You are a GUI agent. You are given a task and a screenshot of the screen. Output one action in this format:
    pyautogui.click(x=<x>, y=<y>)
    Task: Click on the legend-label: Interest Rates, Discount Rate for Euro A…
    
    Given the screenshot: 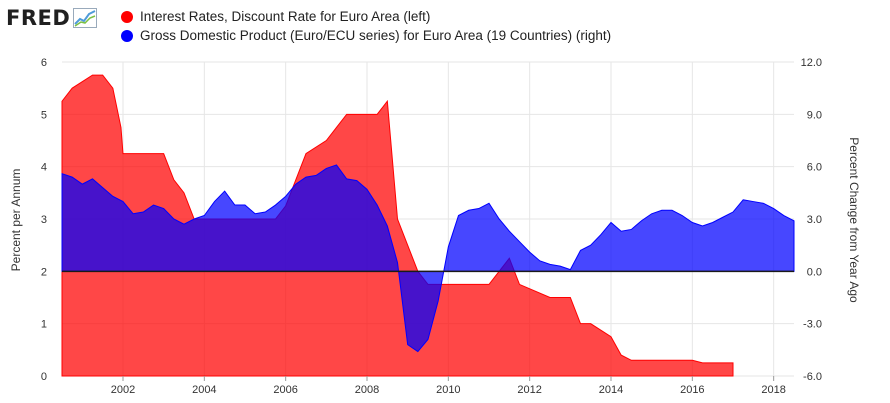 What is the action you would take?
    pyautogui.click(x=285, y=16)
    